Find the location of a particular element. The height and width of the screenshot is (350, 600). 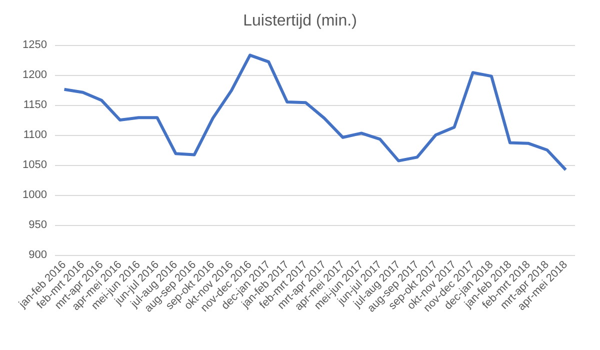

chart-title: Luistertijd (min.) is located at coordinates (300, 21).